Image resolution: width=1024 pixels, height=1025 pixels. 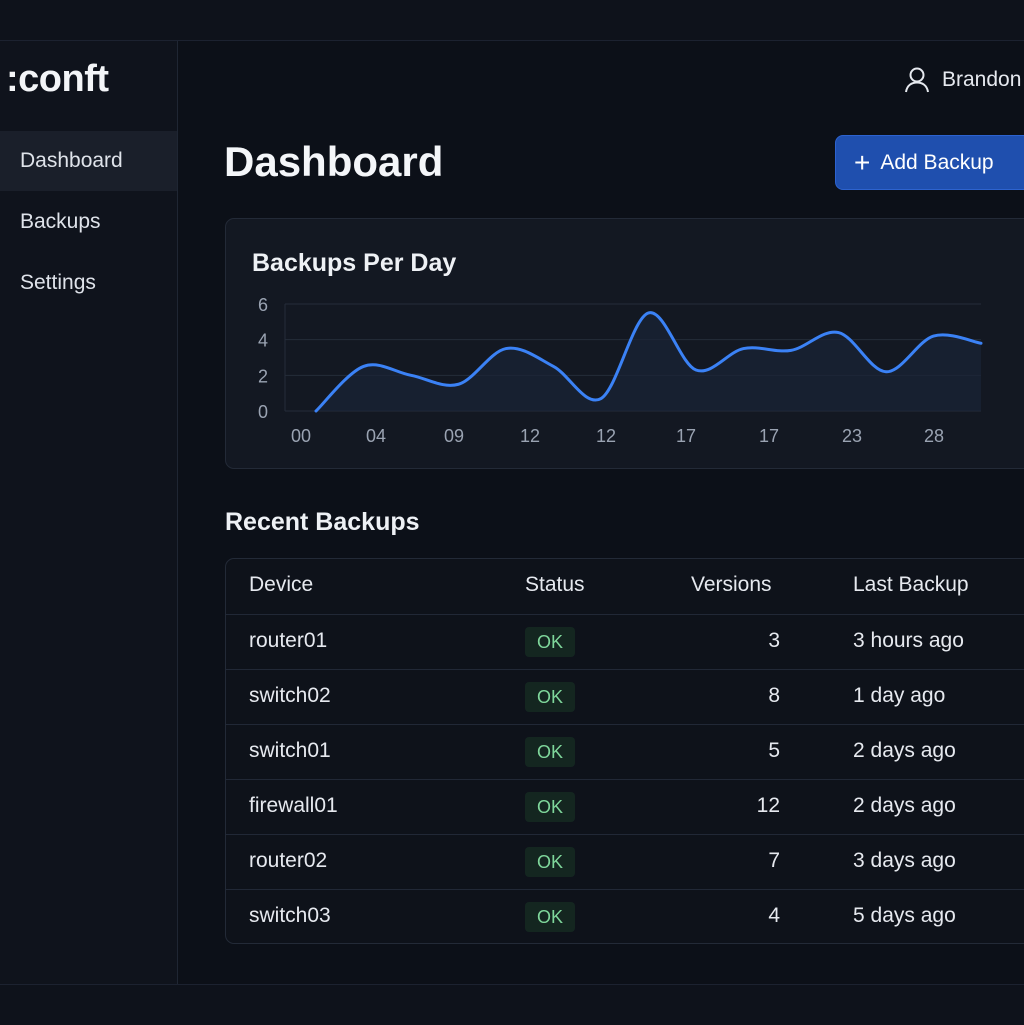 I want to click on sidebar-item-backups: Backups, so click(x=88, y=222).